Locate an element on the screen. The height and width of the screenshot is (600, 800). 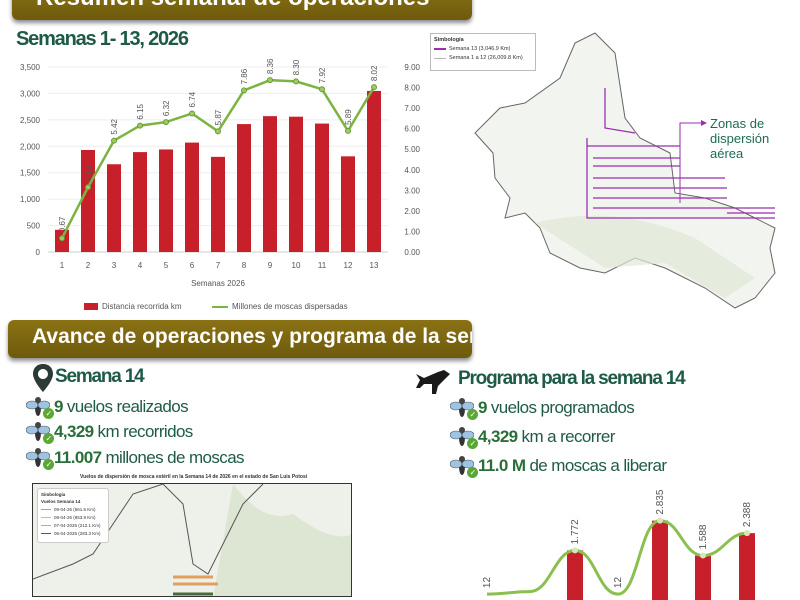
stat-item: ✓ 11.007 millones de moscas is located at coordinates (135, 458).